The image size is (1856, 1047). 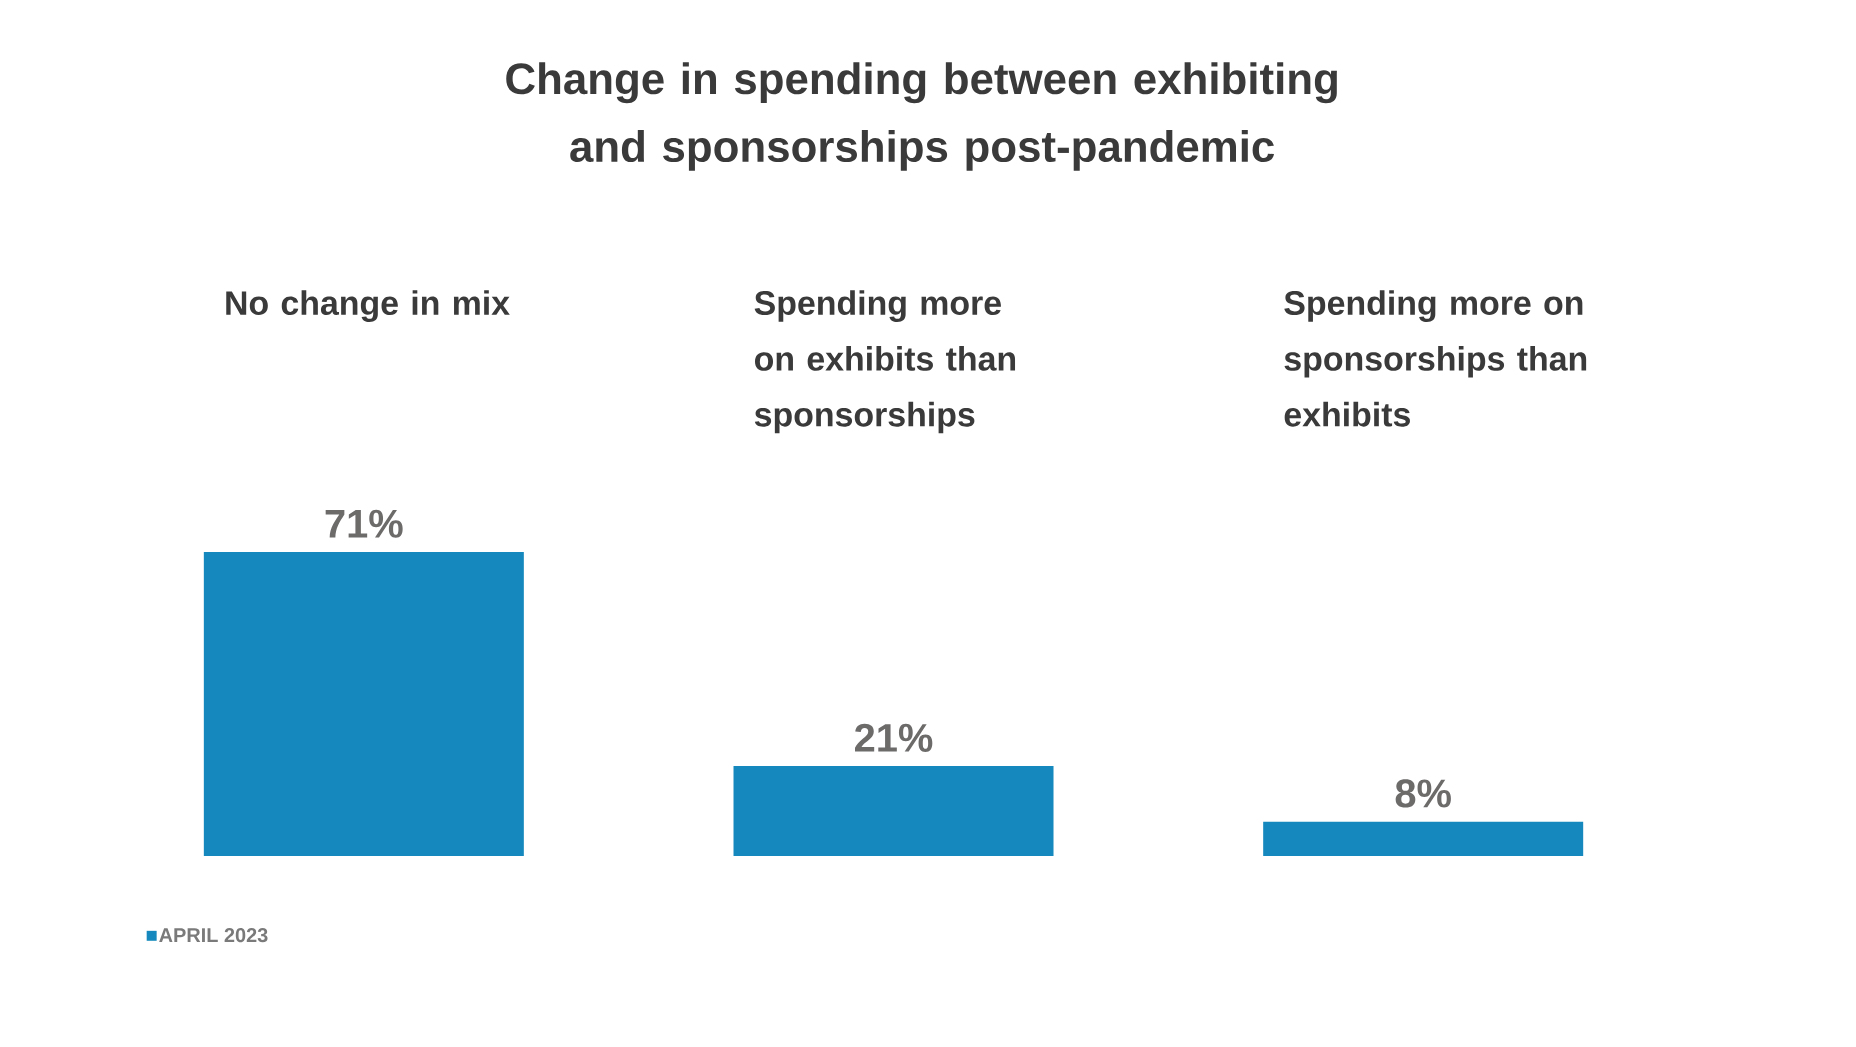 What do you see at coordinates (921, 116) in the screenshot?
I see `chart-title: Change in spending between exhibiting and sponsorships post-pandemic` at bounding box center [921, 116].